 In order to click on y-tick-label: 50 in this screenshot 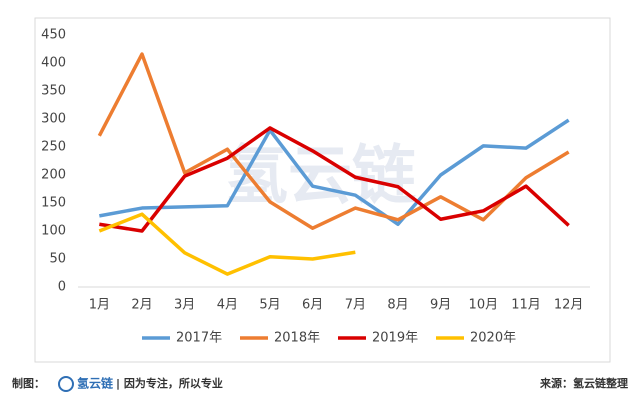, I will do `click(57, 259)`.